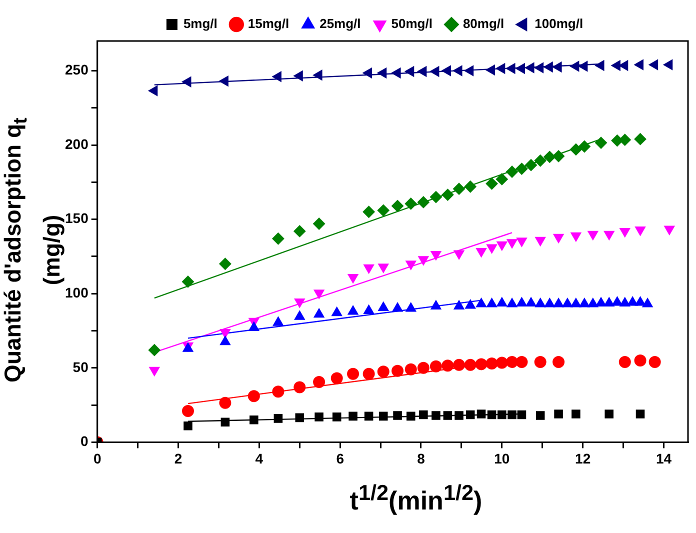  I want to click on y-tick-label: 0, so click(84, 441).